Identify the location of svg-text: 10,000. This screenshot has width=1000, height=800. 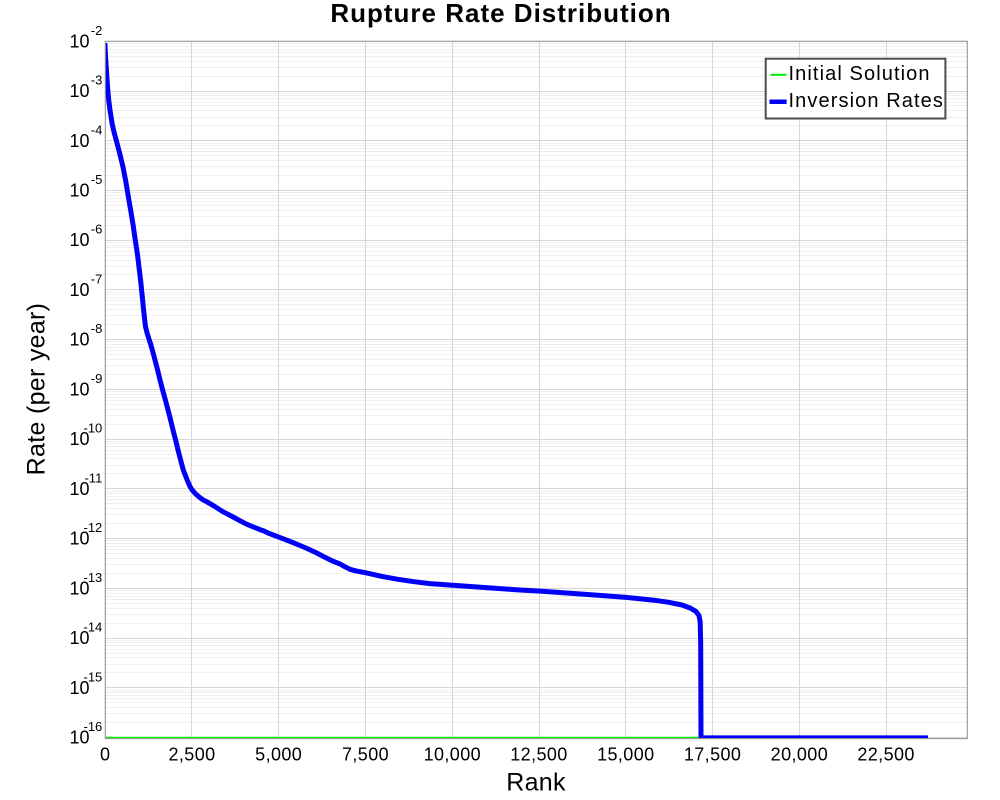
(452, 755).